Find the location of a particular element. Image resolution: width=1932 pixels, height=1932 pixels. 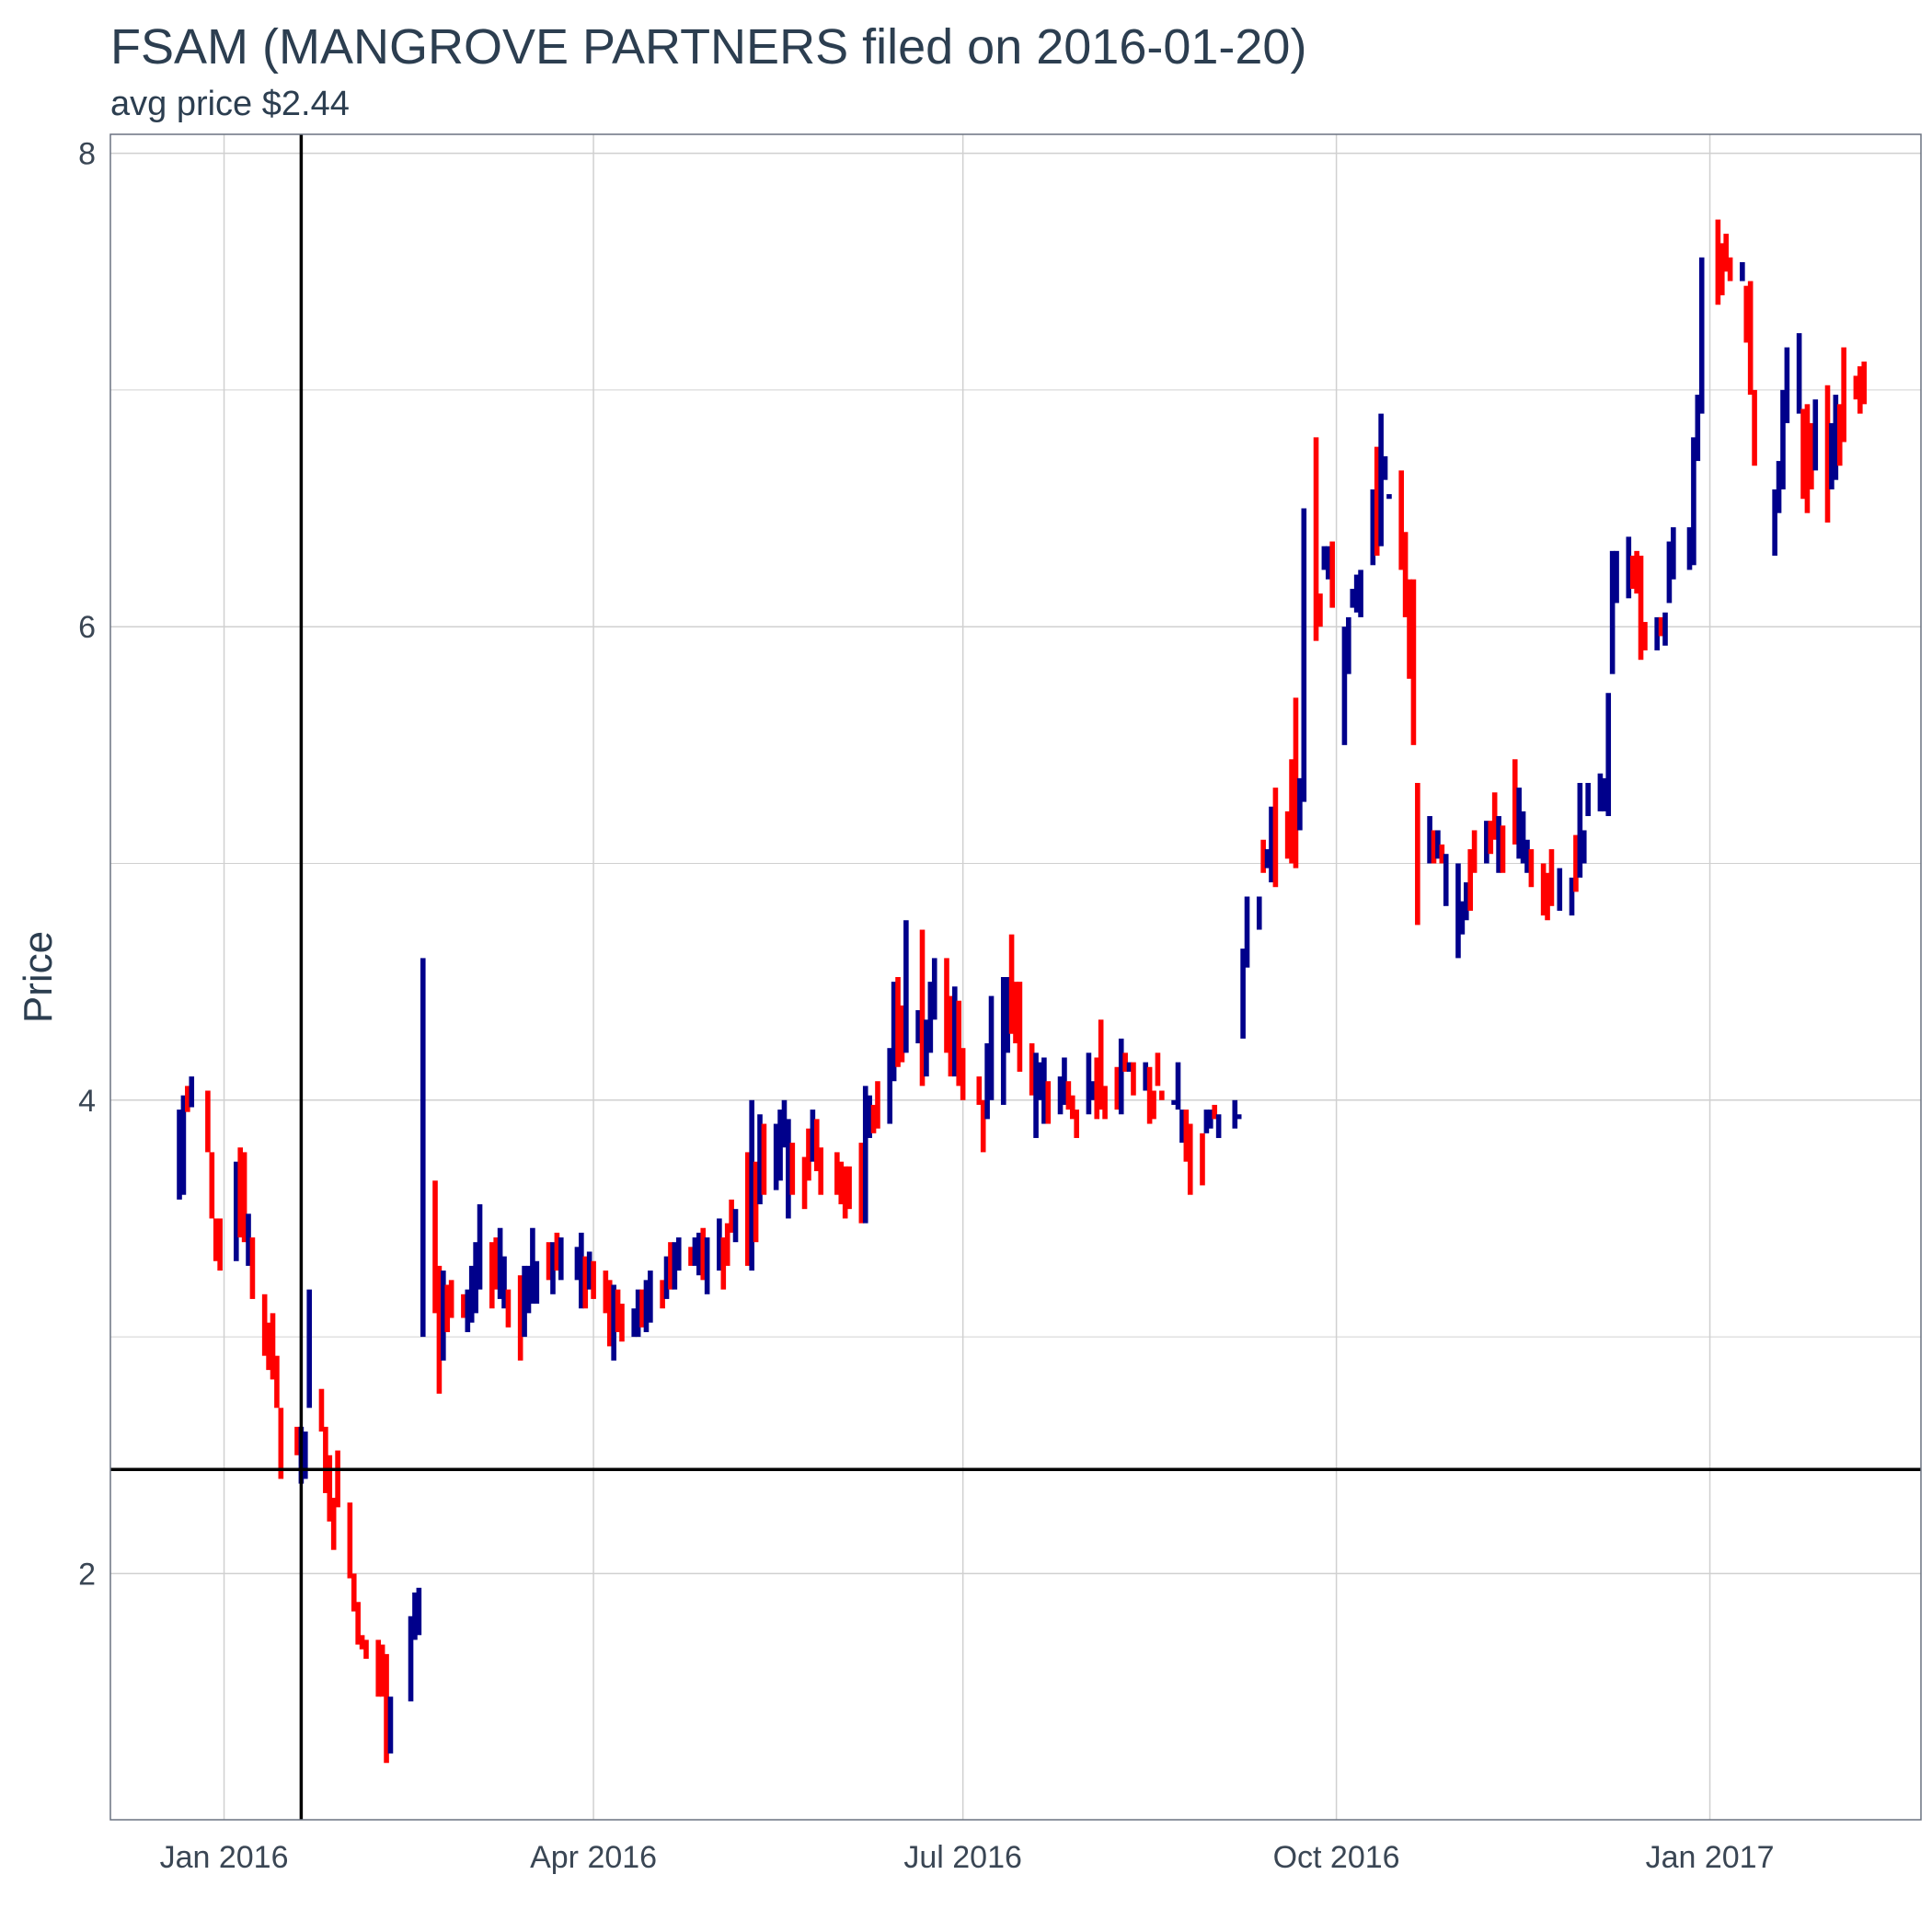

y-axis: 2 4 6 8 is located at coordinates (87, 865).